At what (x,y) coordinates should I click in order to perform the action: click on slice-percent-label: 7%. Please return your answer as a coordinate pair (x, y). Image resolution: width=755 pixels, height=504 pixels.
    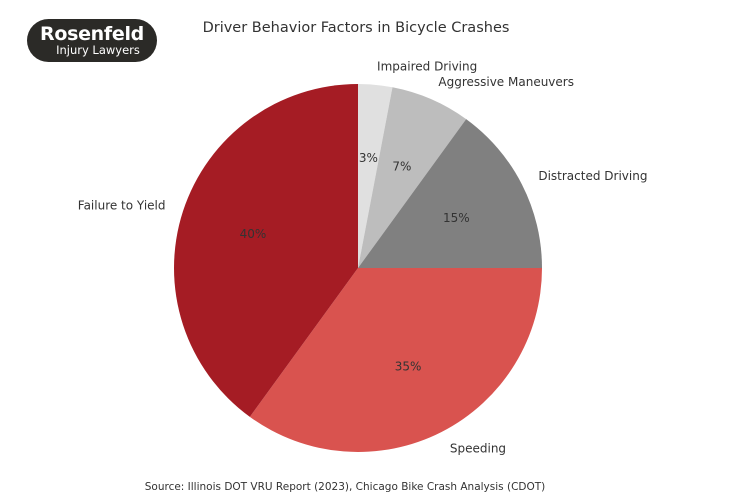
    Looking at the image, I should click on (401, 167).